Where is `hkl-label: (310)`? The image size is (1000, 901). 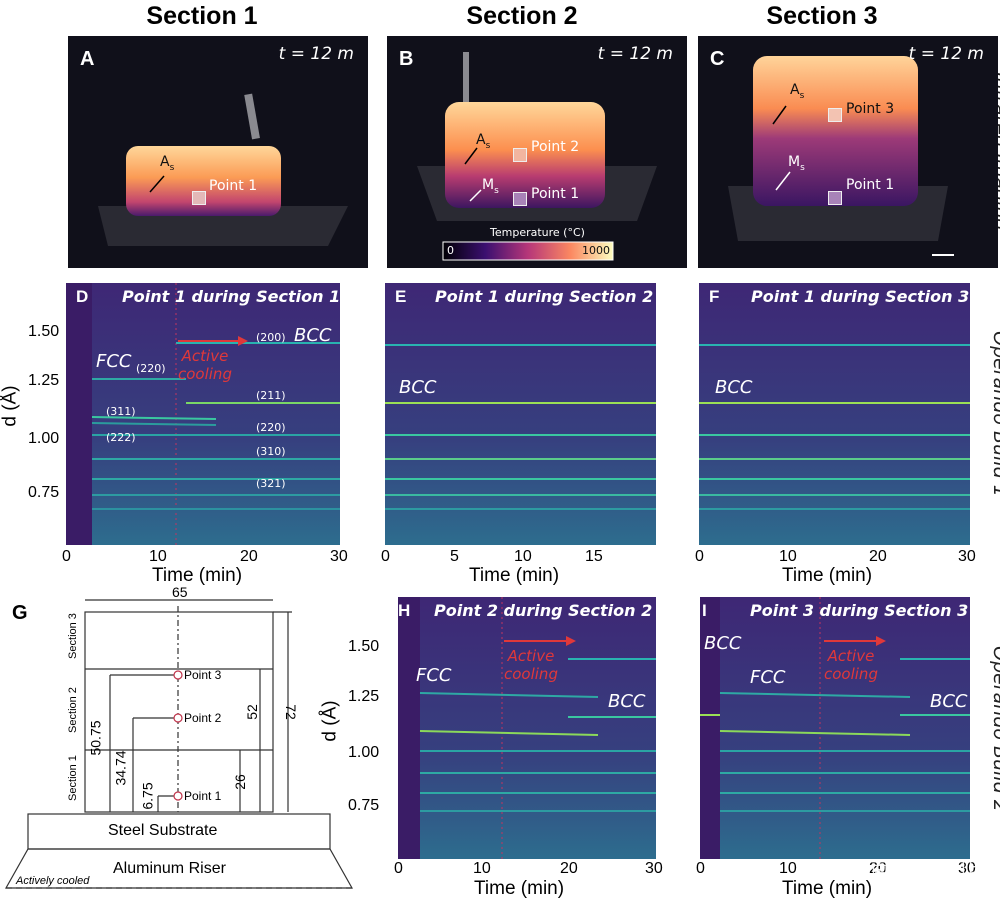
hkl-label: (310) is located at coordinates (271, 451).